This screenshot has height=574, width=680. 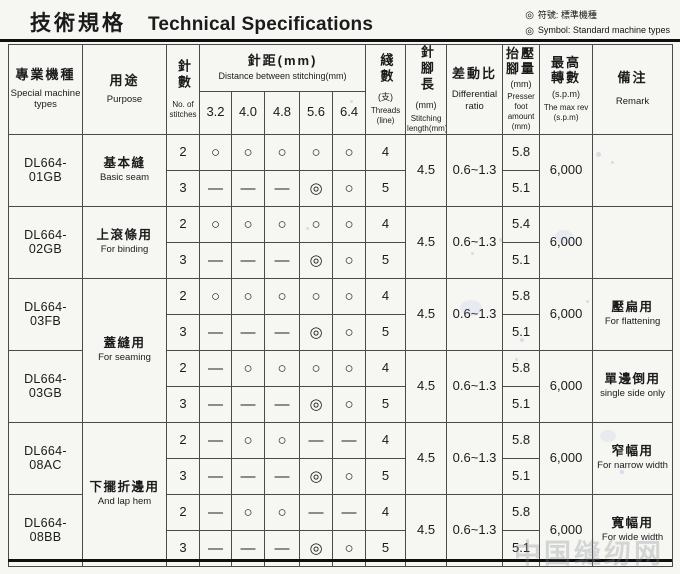 What do you see at coordinates (474, 100) in the screenshot?
I see `col-header-differential-en: Differential ratio` at bounding box center [474, 100].